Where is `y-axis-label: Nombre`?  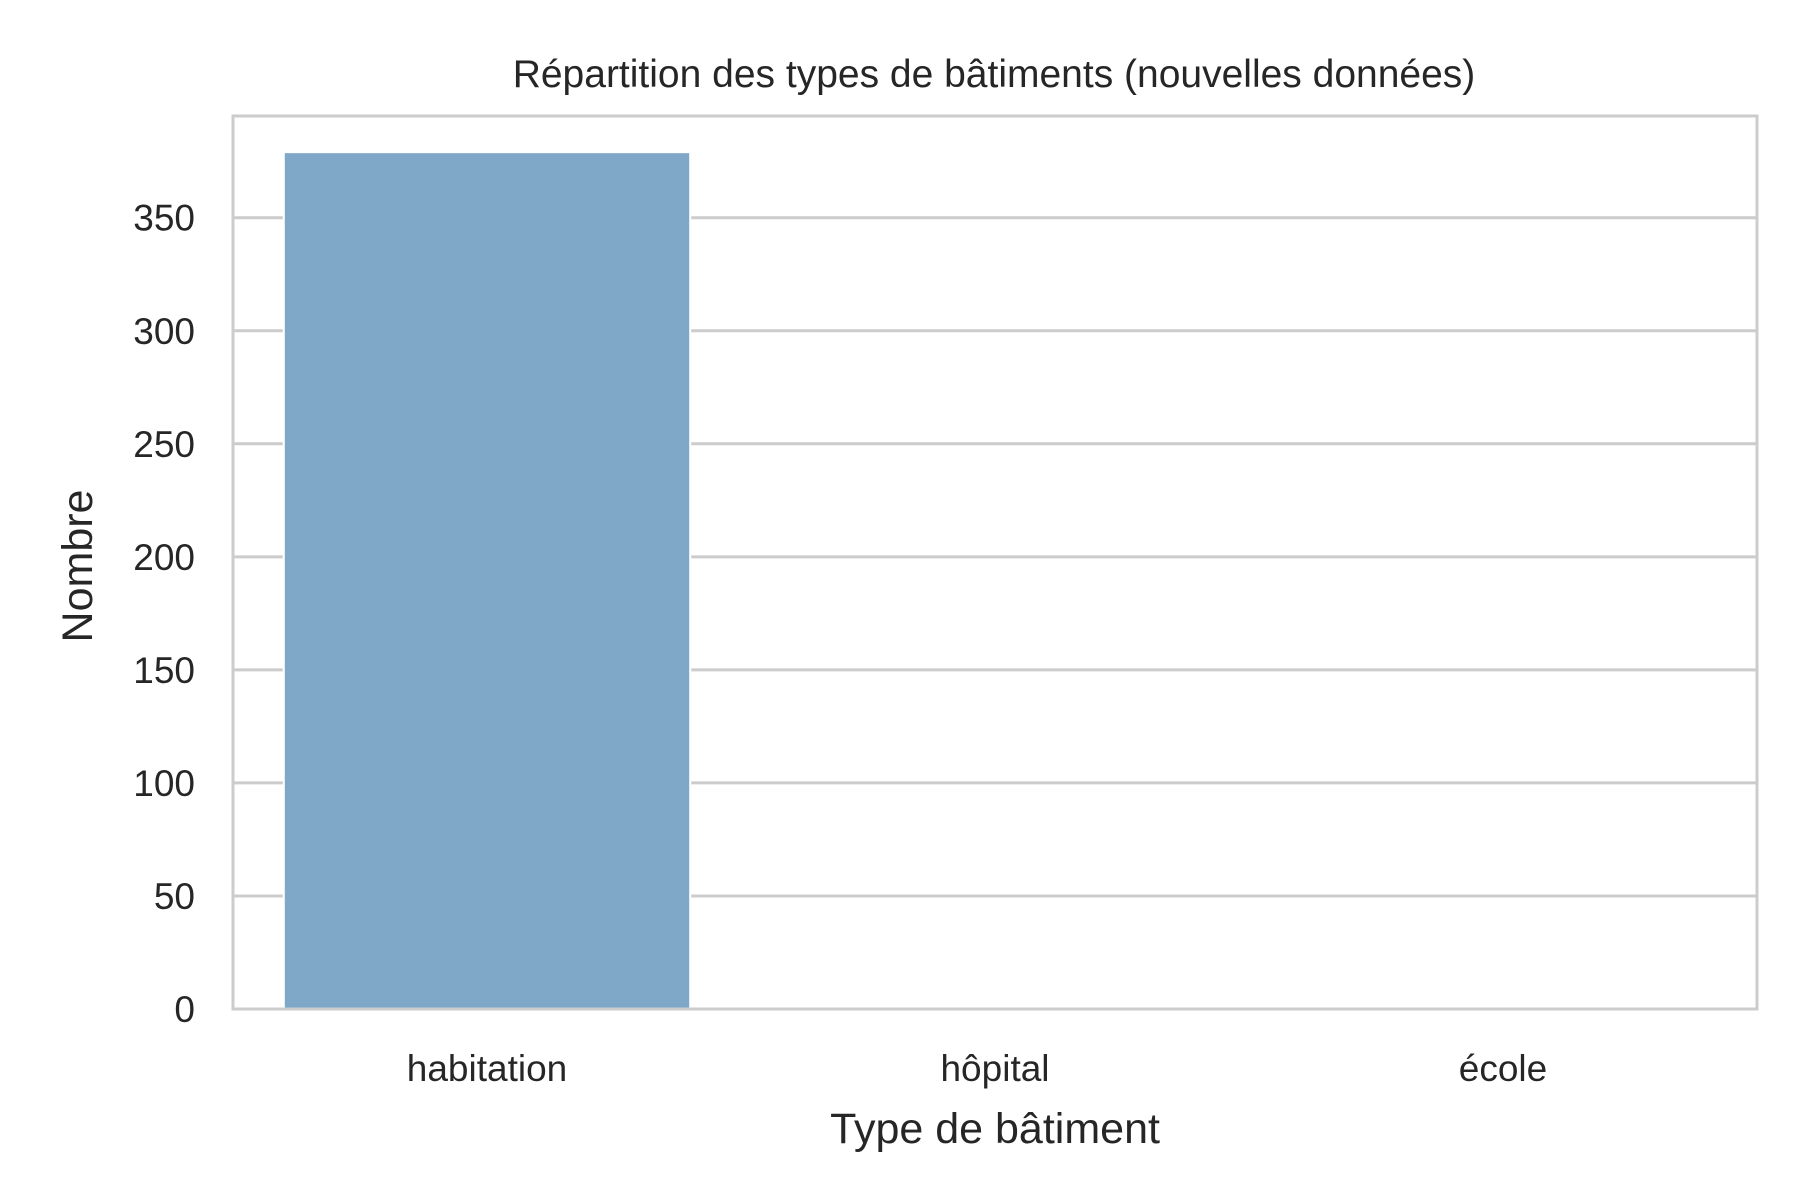 y-axis-label: Nombre is located at coordinates (78, 566).